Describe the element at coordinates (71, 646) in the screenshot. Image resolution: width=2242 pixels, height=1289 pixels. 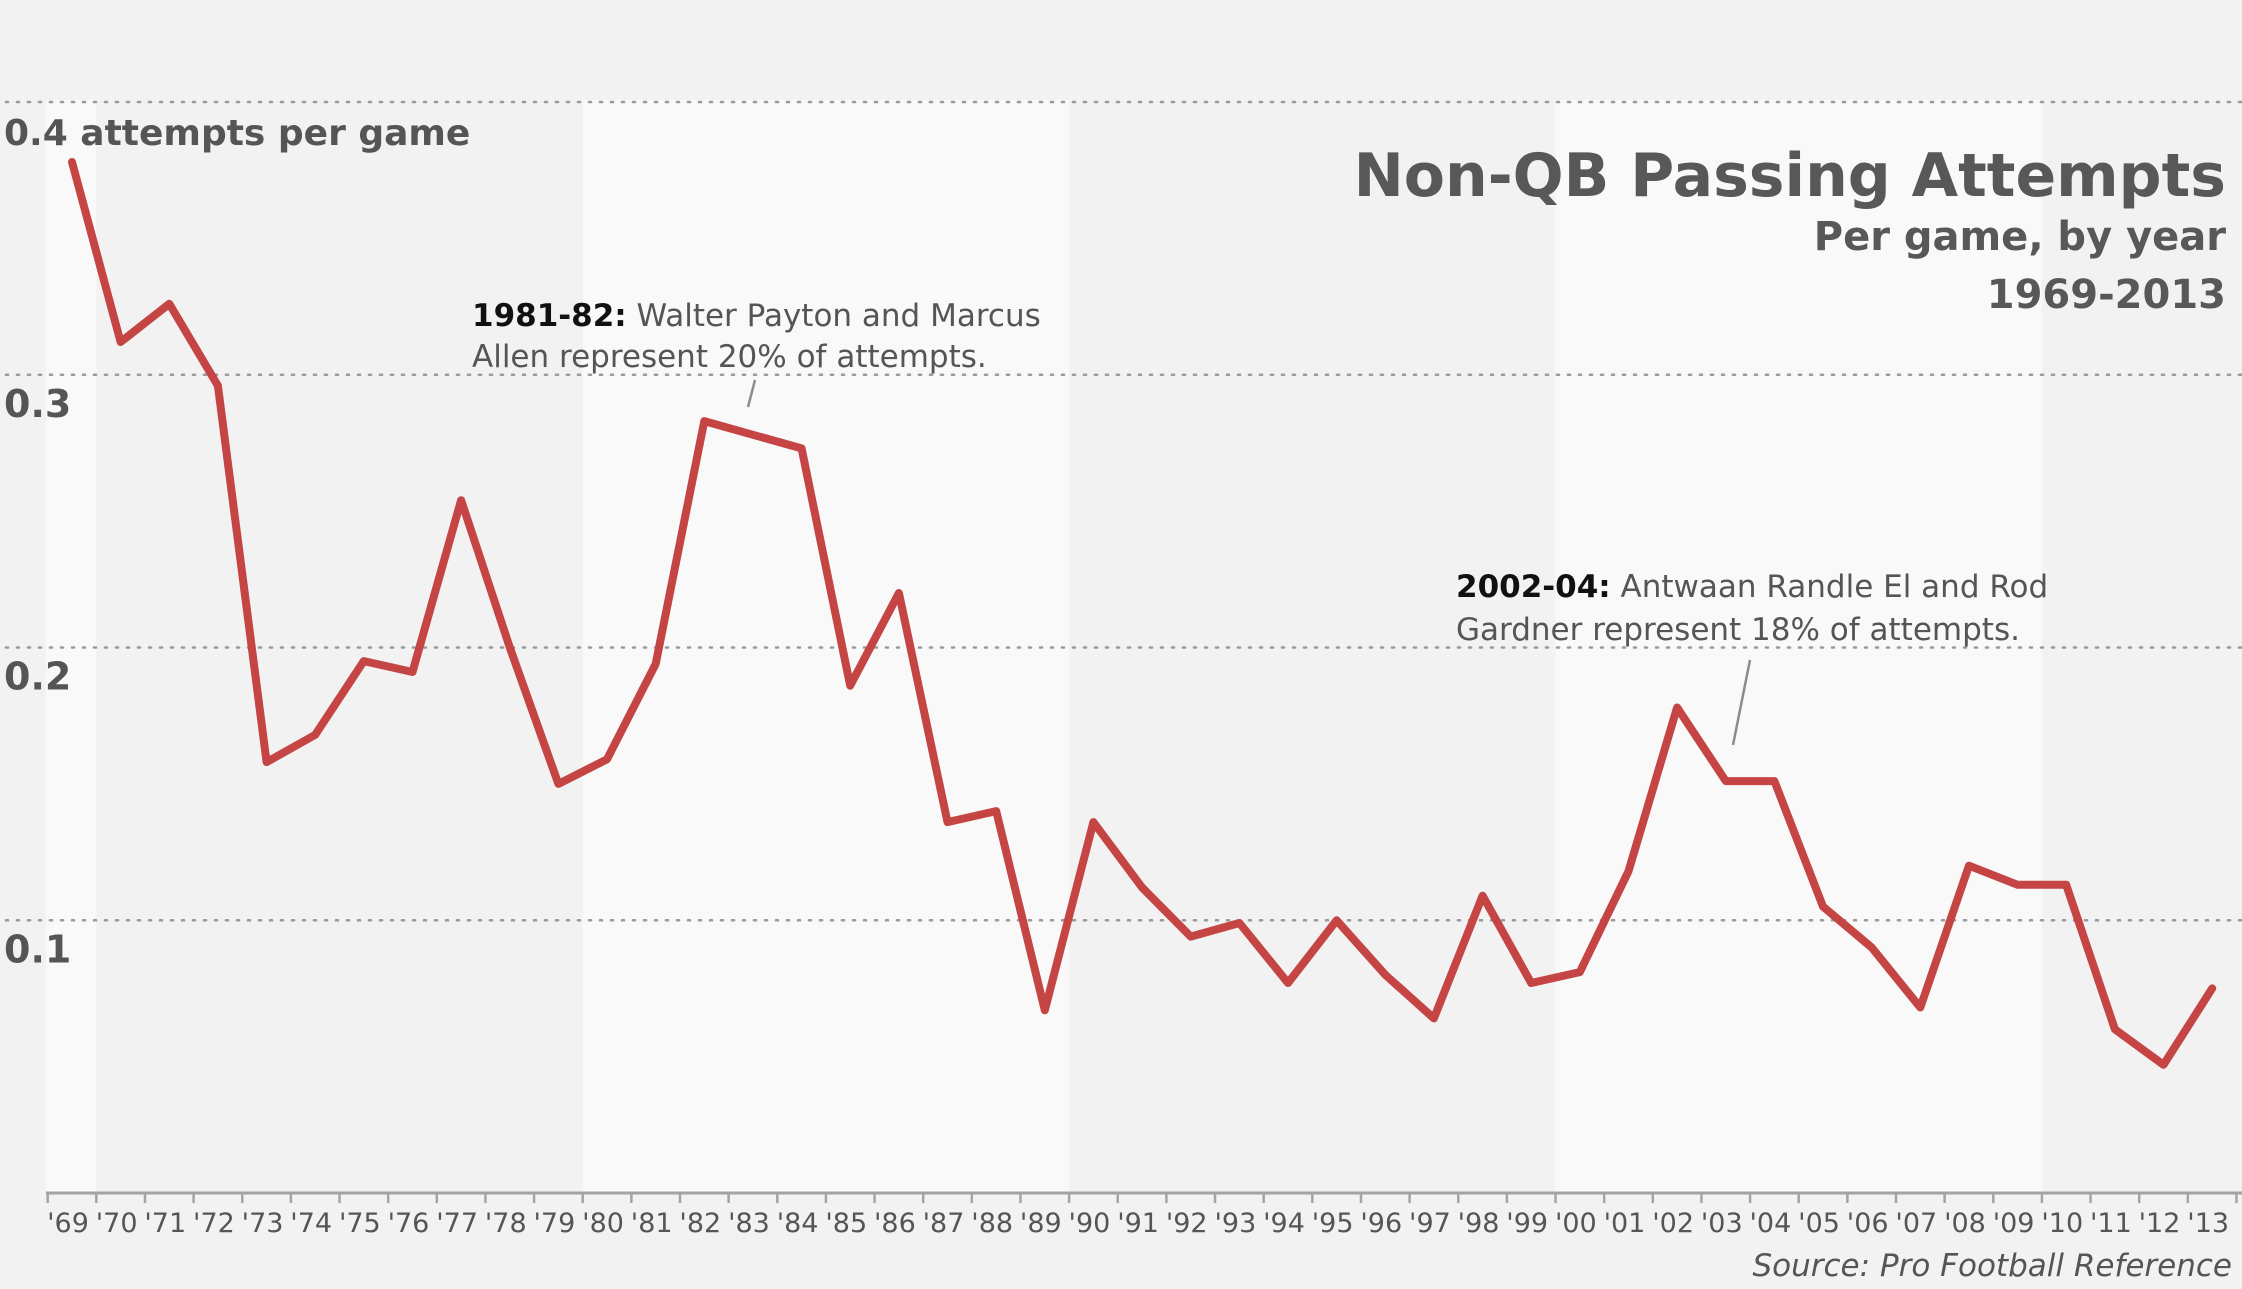
I see `band-1960s` at that location.